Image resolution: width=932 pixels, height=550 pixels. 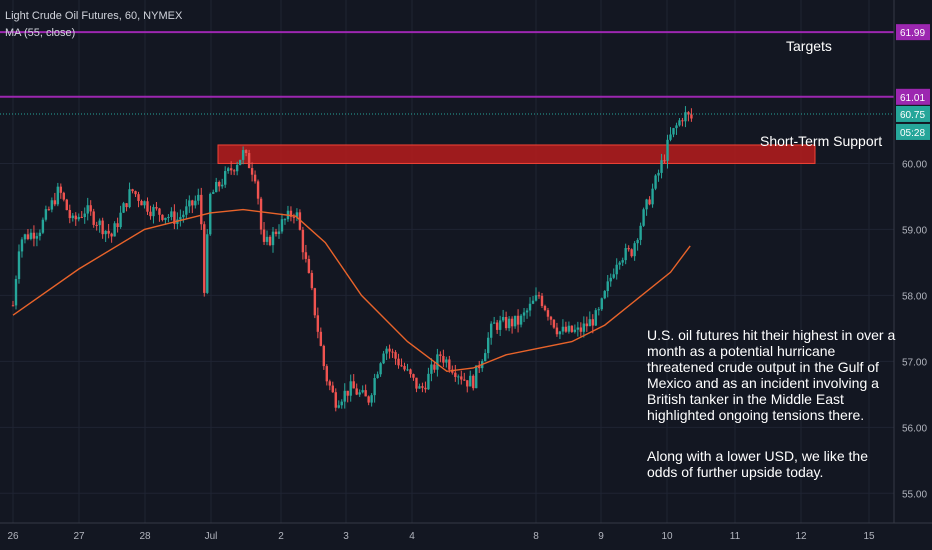 I want to click on price-tick-label: 55.00, so click(x=914, y=494).